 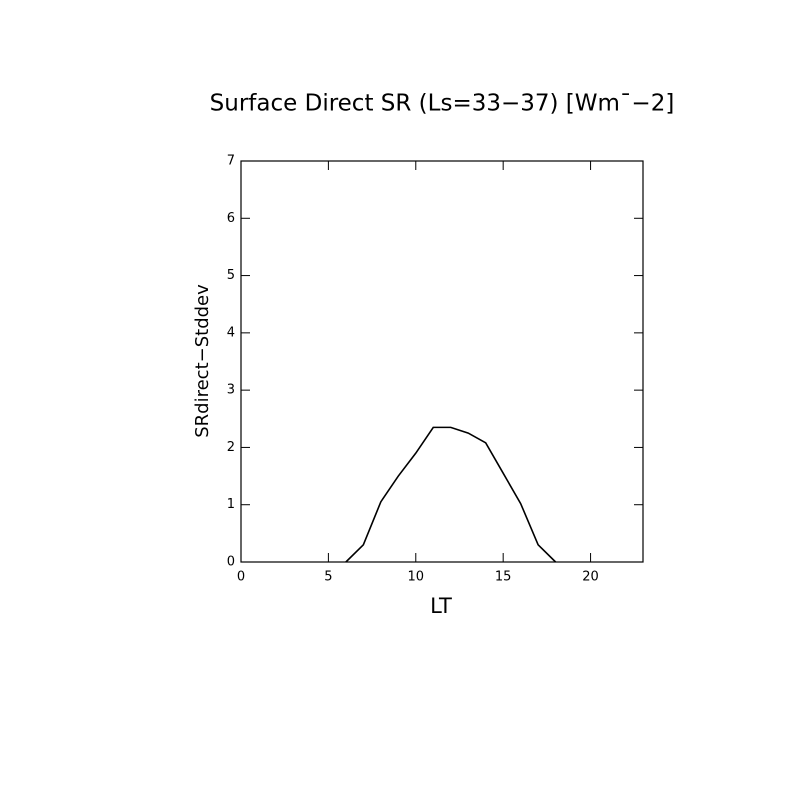 I want to click on x-tick-label: 15, so click(x=503, y=577).